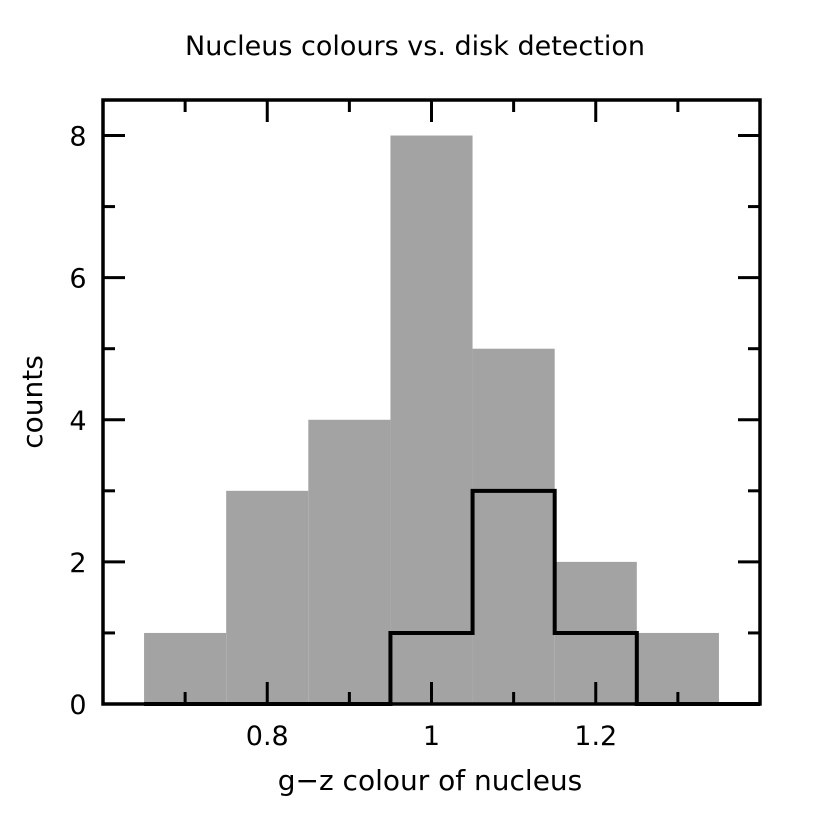 This screenshot has height=830, width=830. What do you see at coordinates (77, 137) in the screenshot?
I see `y-tick-label: 8` at bounding box center [77, 137].